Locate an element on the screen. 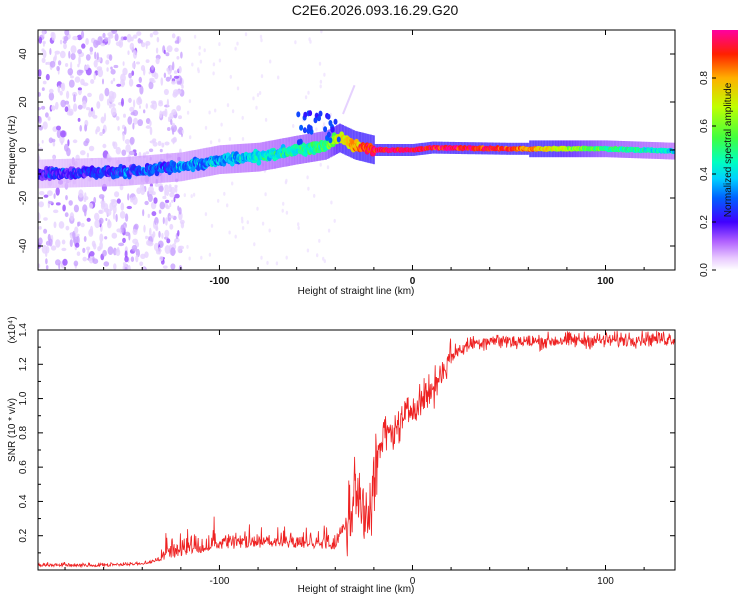 The height and width of the screenshot is (600, 750). y-tick-label: 0.6 is located at coordinates (23, 467).